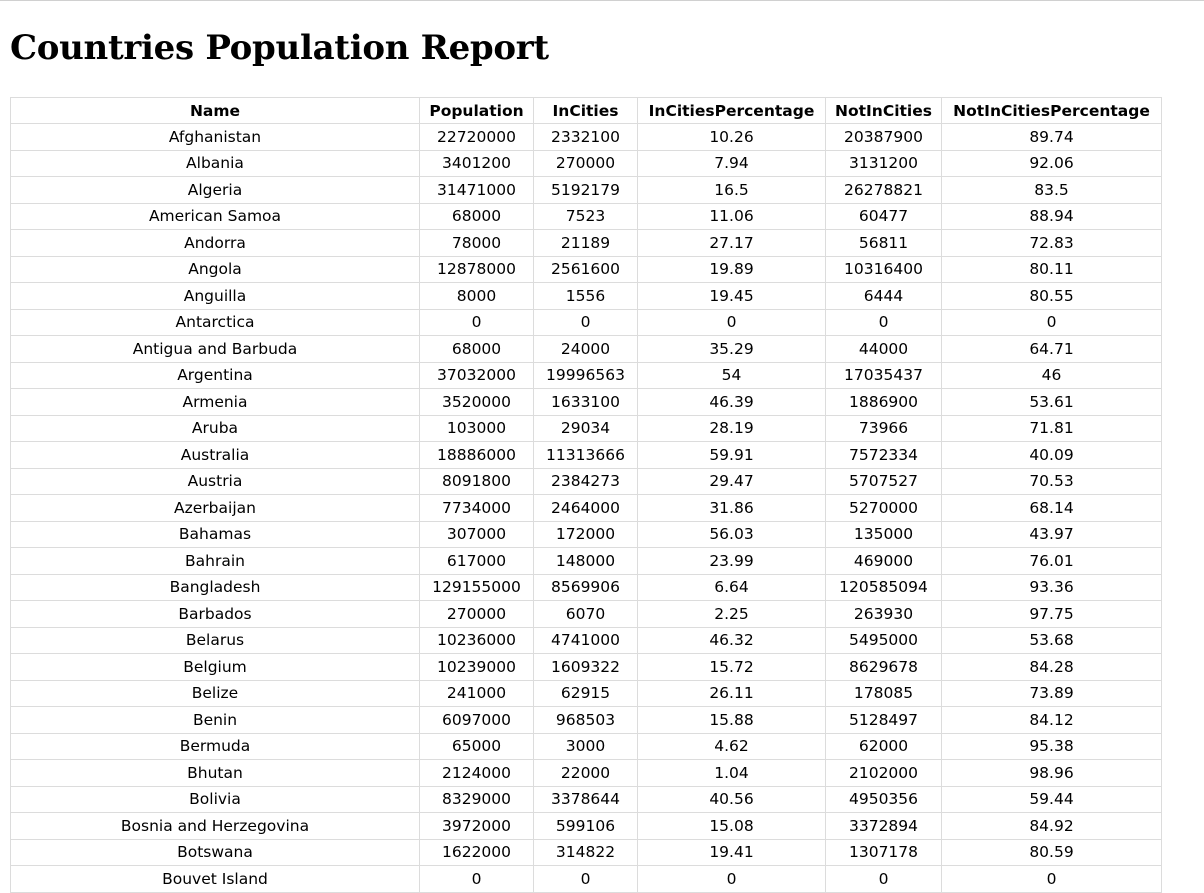  What do you see at coordinates (476, 190) in the screenshot?
I see `cell-population: 31471000` at bounding box center [476, 190].